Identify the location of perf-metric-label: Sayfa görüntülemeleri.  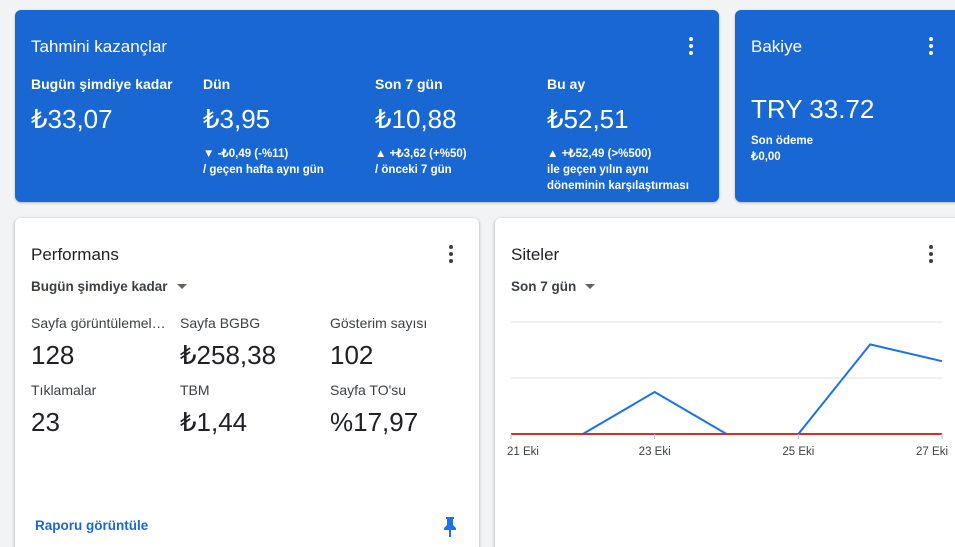
(98, 323).